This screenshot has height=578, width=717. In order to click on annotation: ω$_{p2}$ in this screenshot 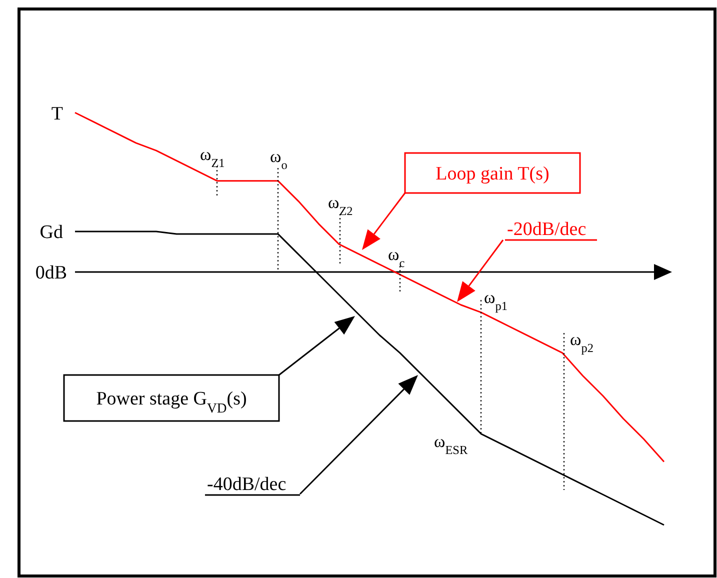, I will do `click(582, 342)`.